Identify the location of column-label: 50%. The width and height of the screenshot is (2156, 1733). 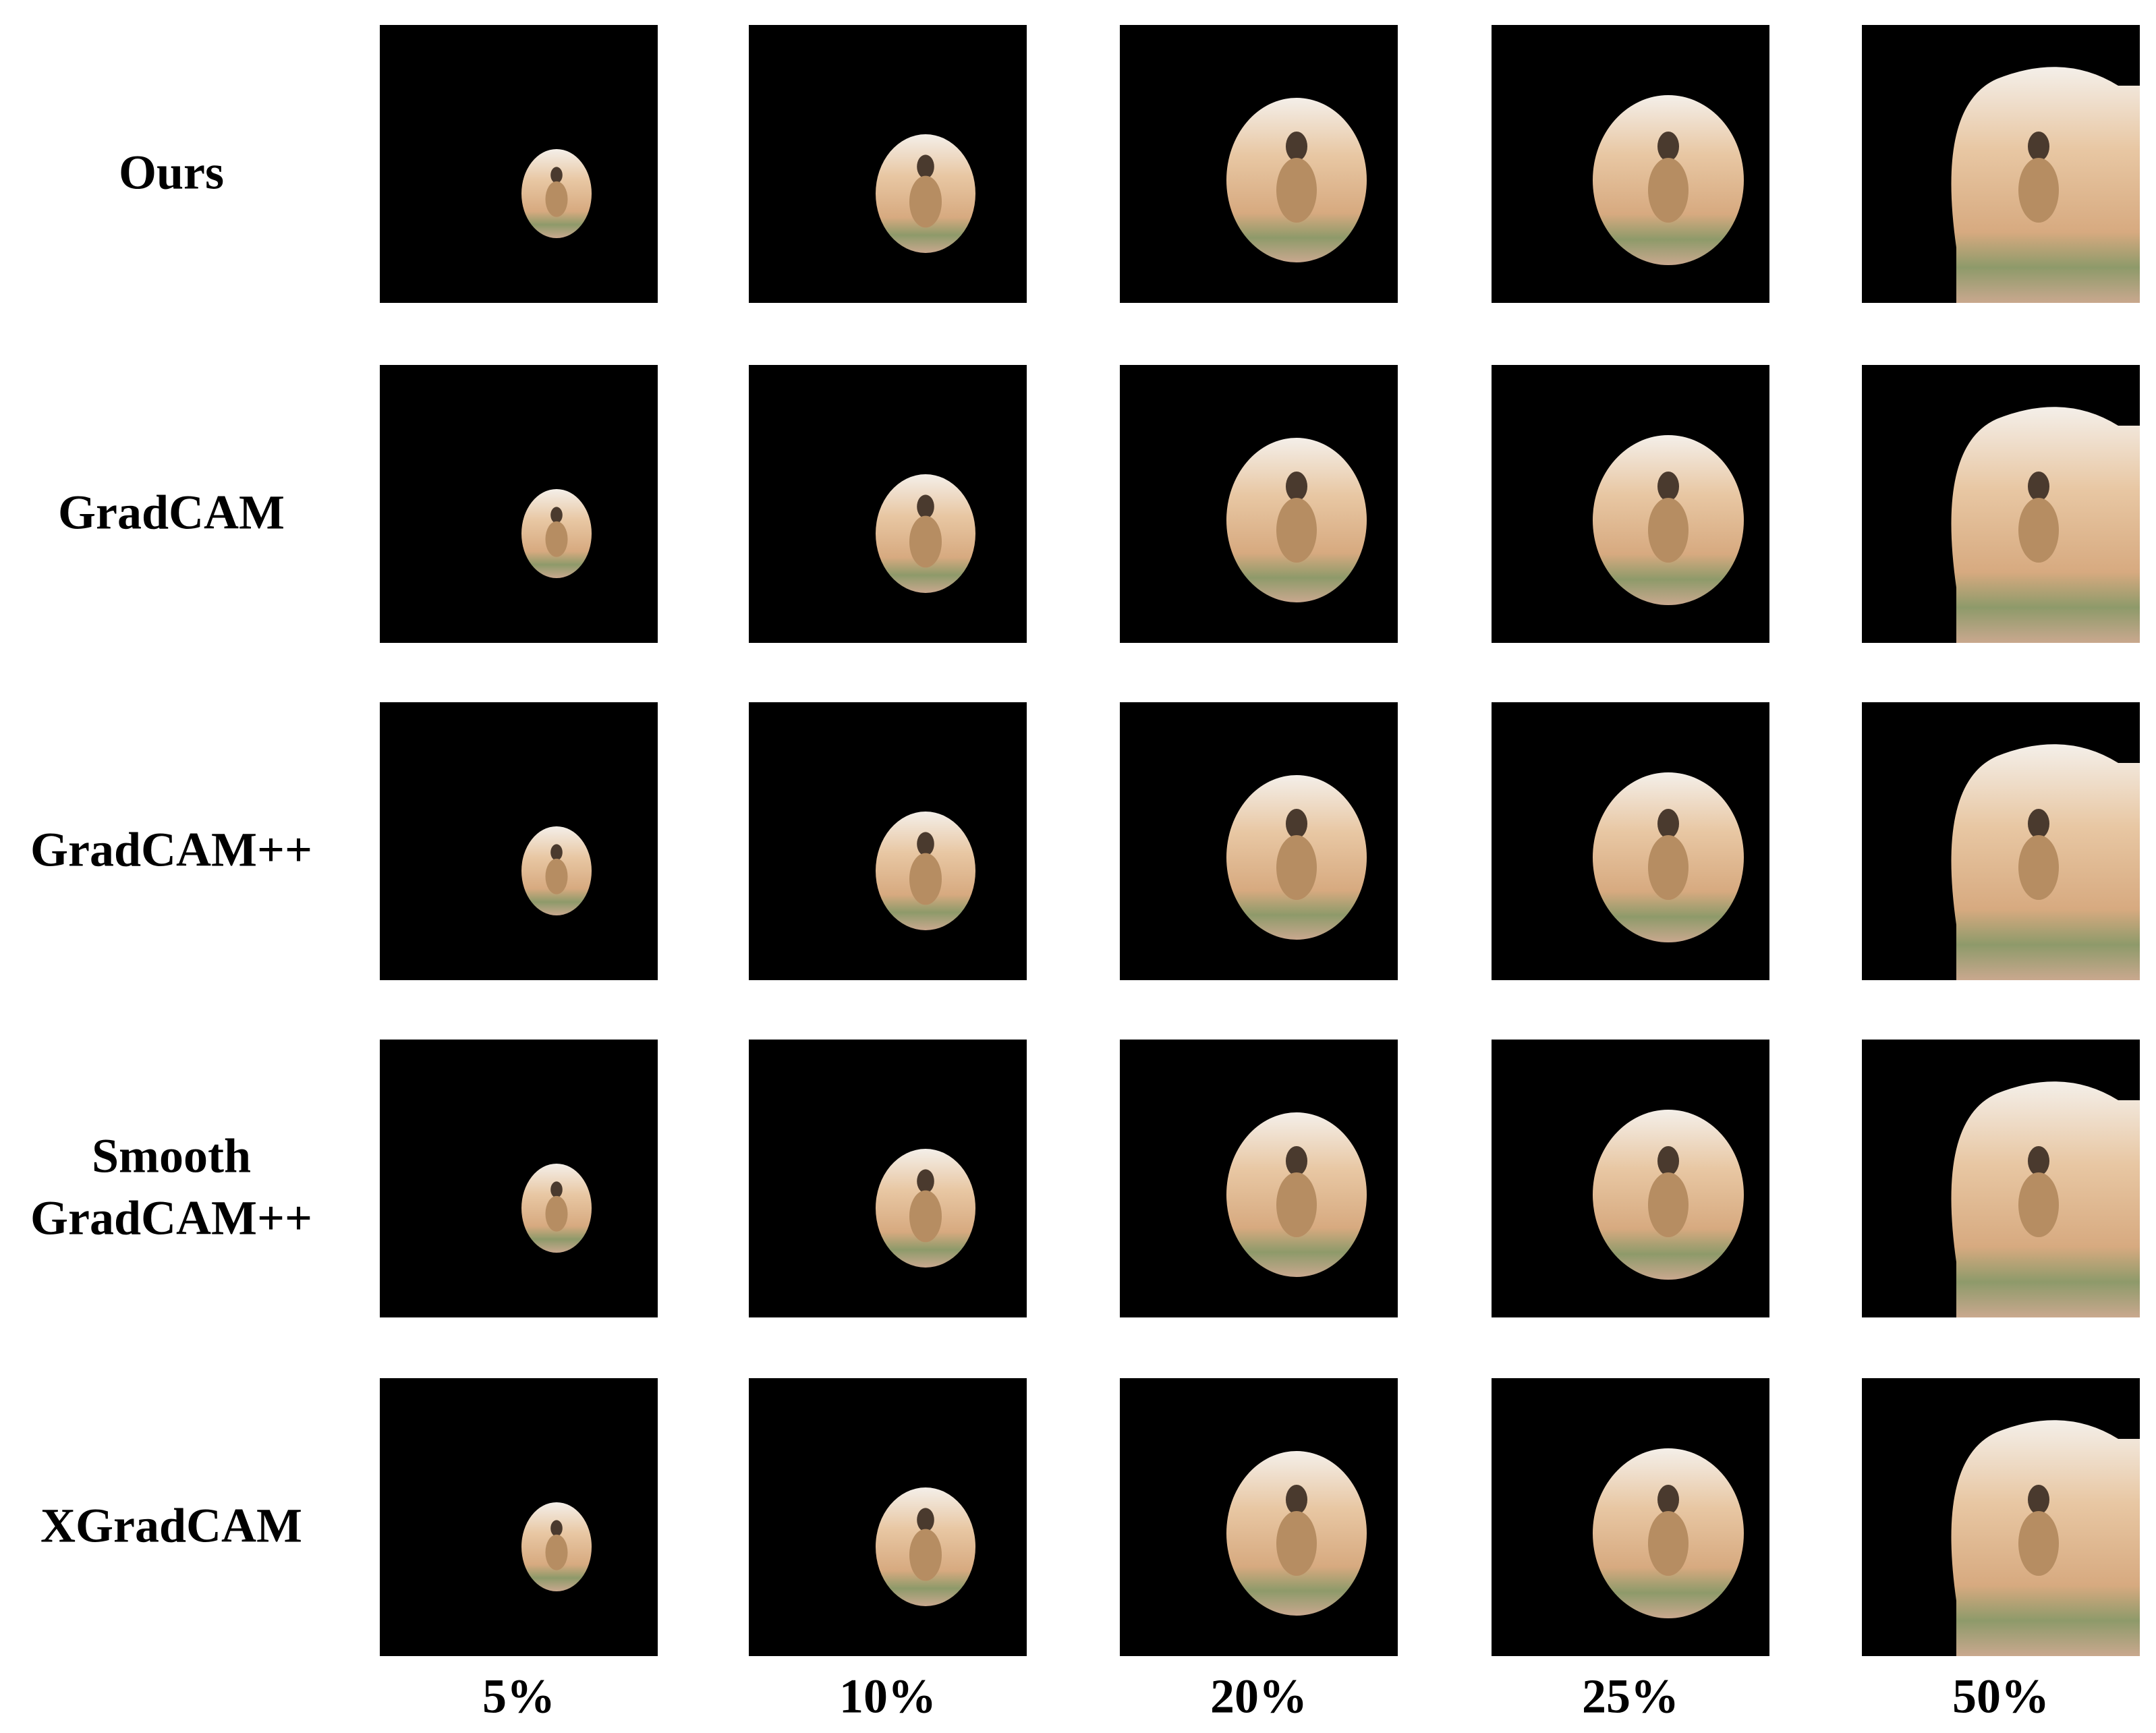
(2000, 1697).